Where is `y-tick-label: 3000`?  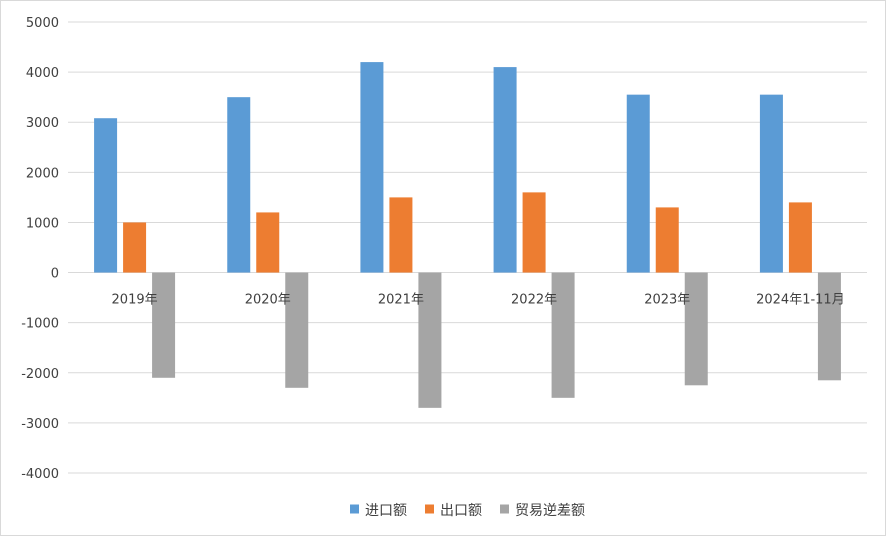
y-tick-label: 3000 is located at coordinates (42, 123).